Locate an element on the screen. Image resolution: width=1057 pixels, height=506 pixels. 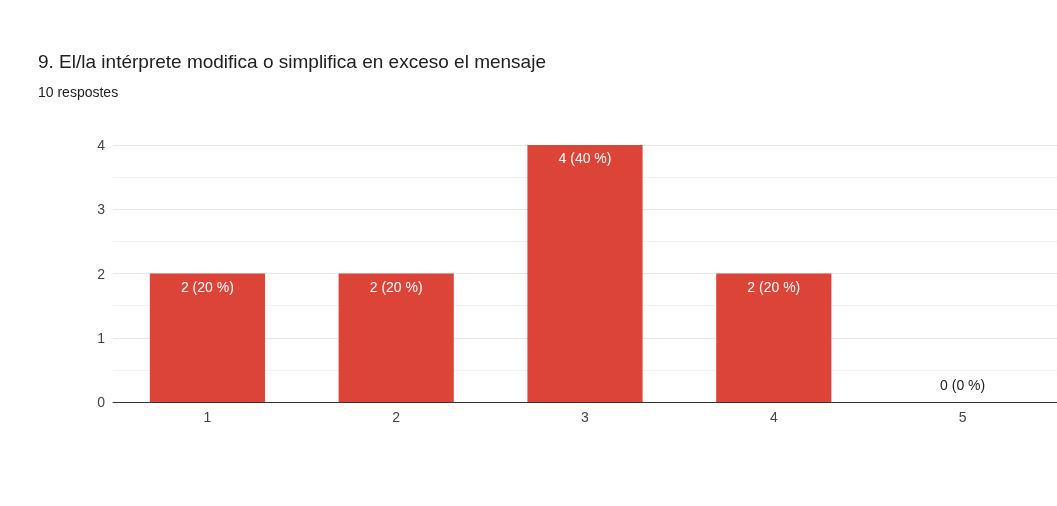
y-tick-label: 4 is located at coordinates (101, 145).